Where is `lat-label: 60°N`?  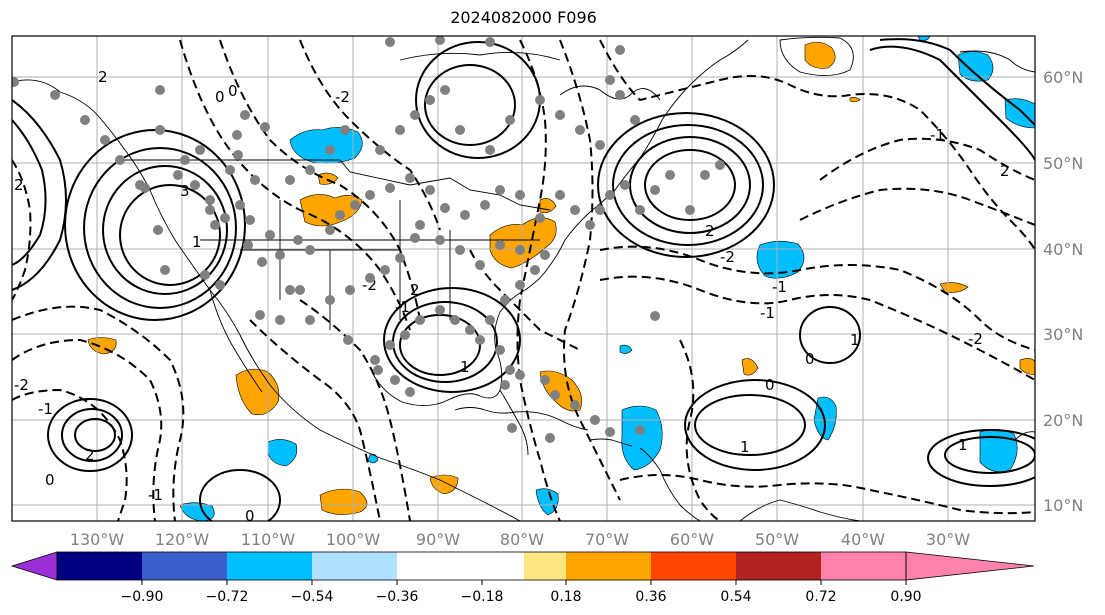
lat-label: 60°N is located at coordinates (1063, 77).